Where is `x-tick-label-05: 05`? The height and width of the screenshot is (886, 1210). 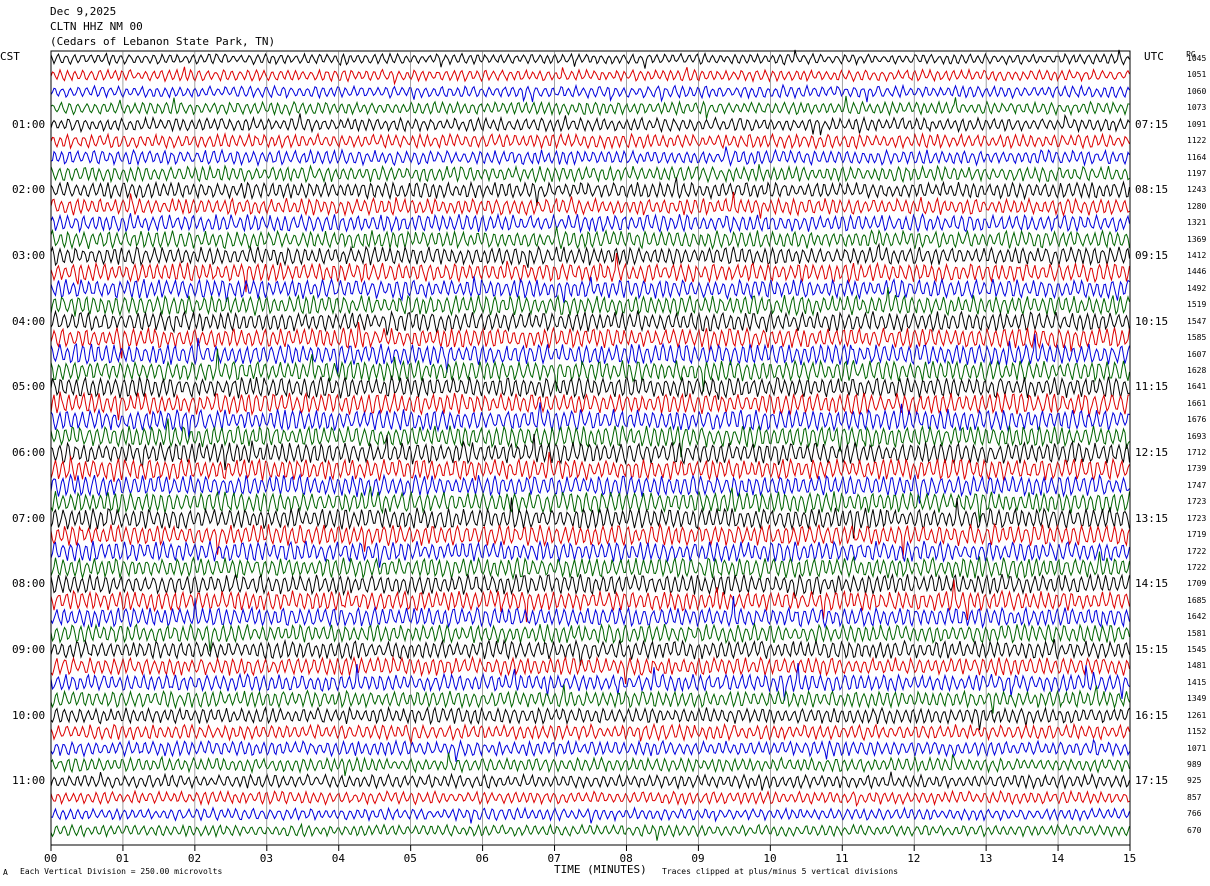 x-tick-label-05: 05 is located at coordinates (410, 858).